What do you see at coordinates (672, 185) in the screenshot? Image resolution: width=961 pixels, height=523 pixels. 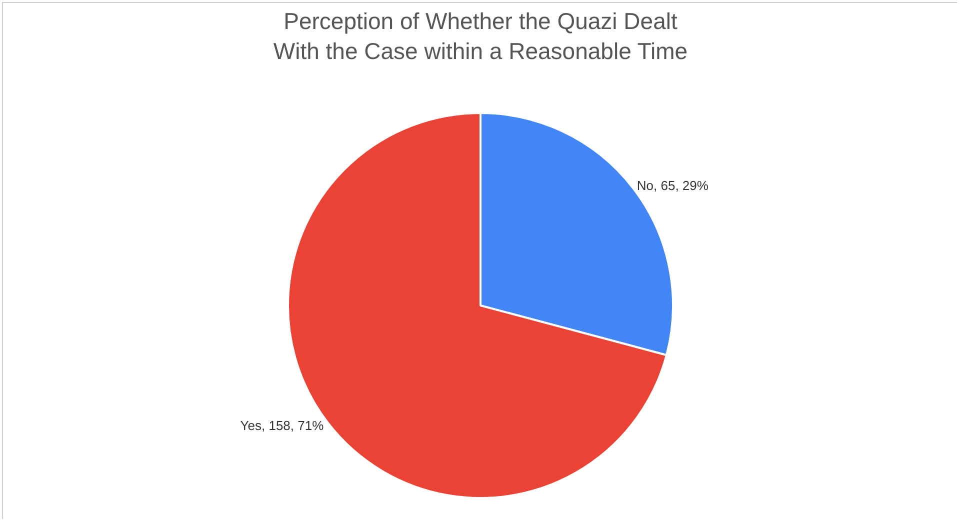 I see `slice-label: No, 65, 29%` at bounding box center [672, 185].